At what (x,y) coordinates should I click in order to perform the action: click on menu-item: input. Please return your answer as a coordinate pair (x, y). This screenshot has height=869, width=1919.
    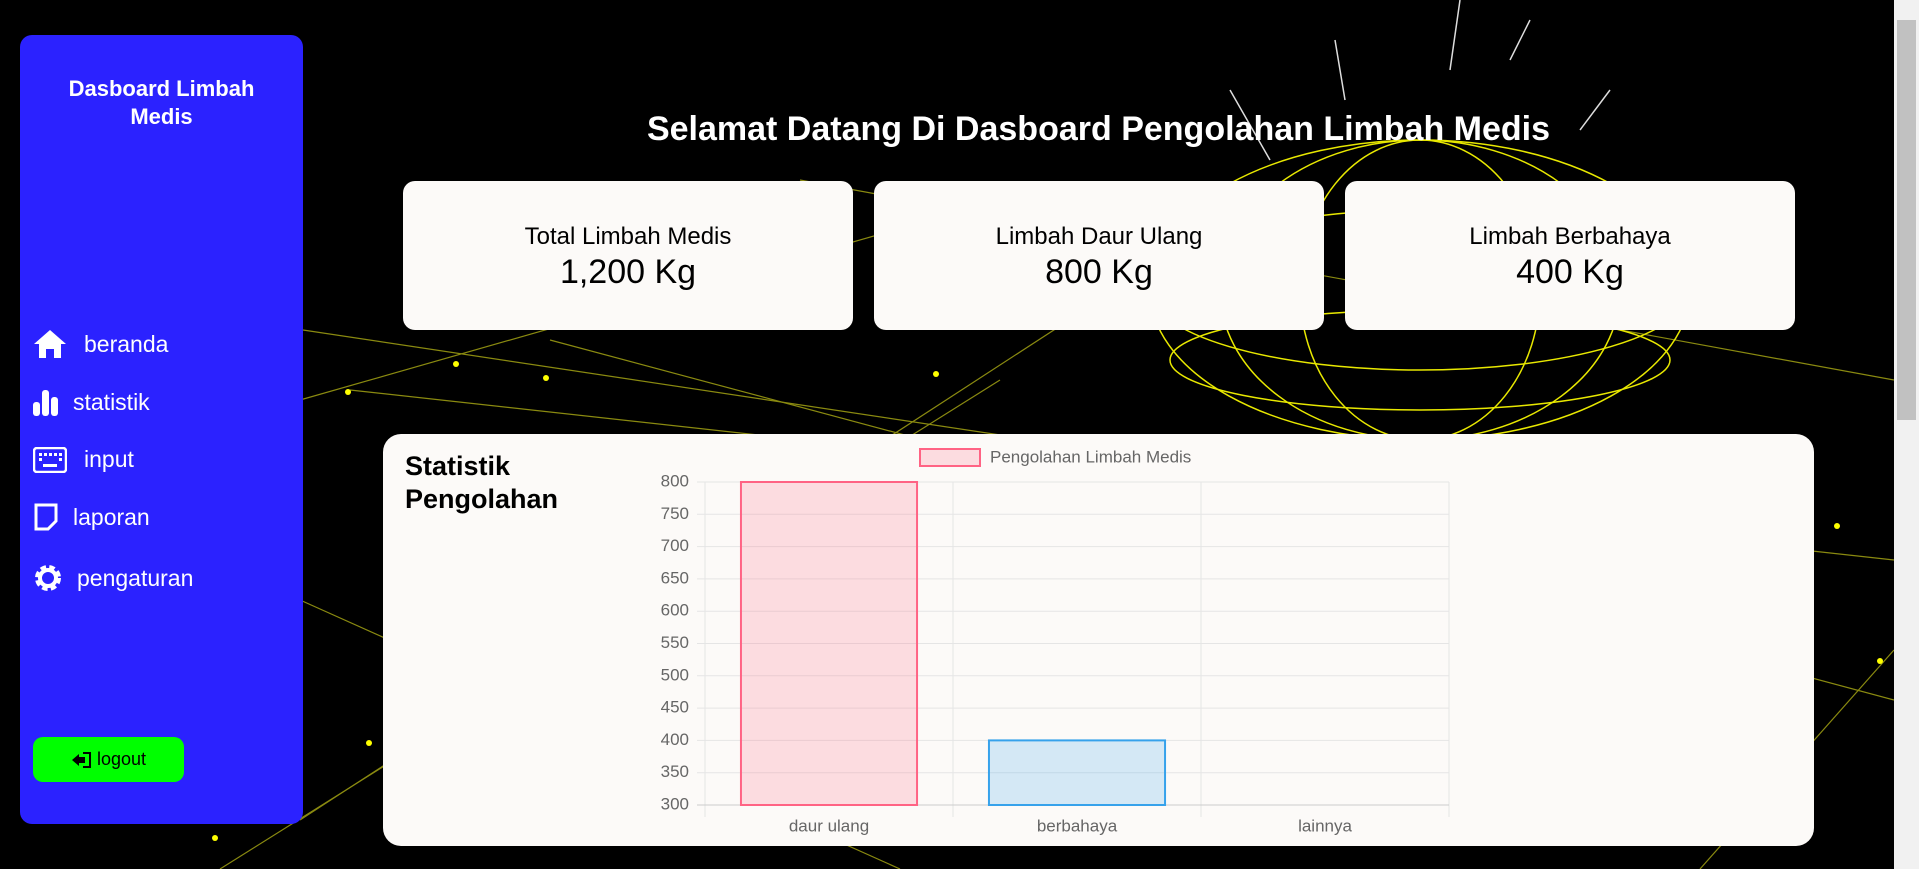
    Looking at the image, I should click on (83, 459).